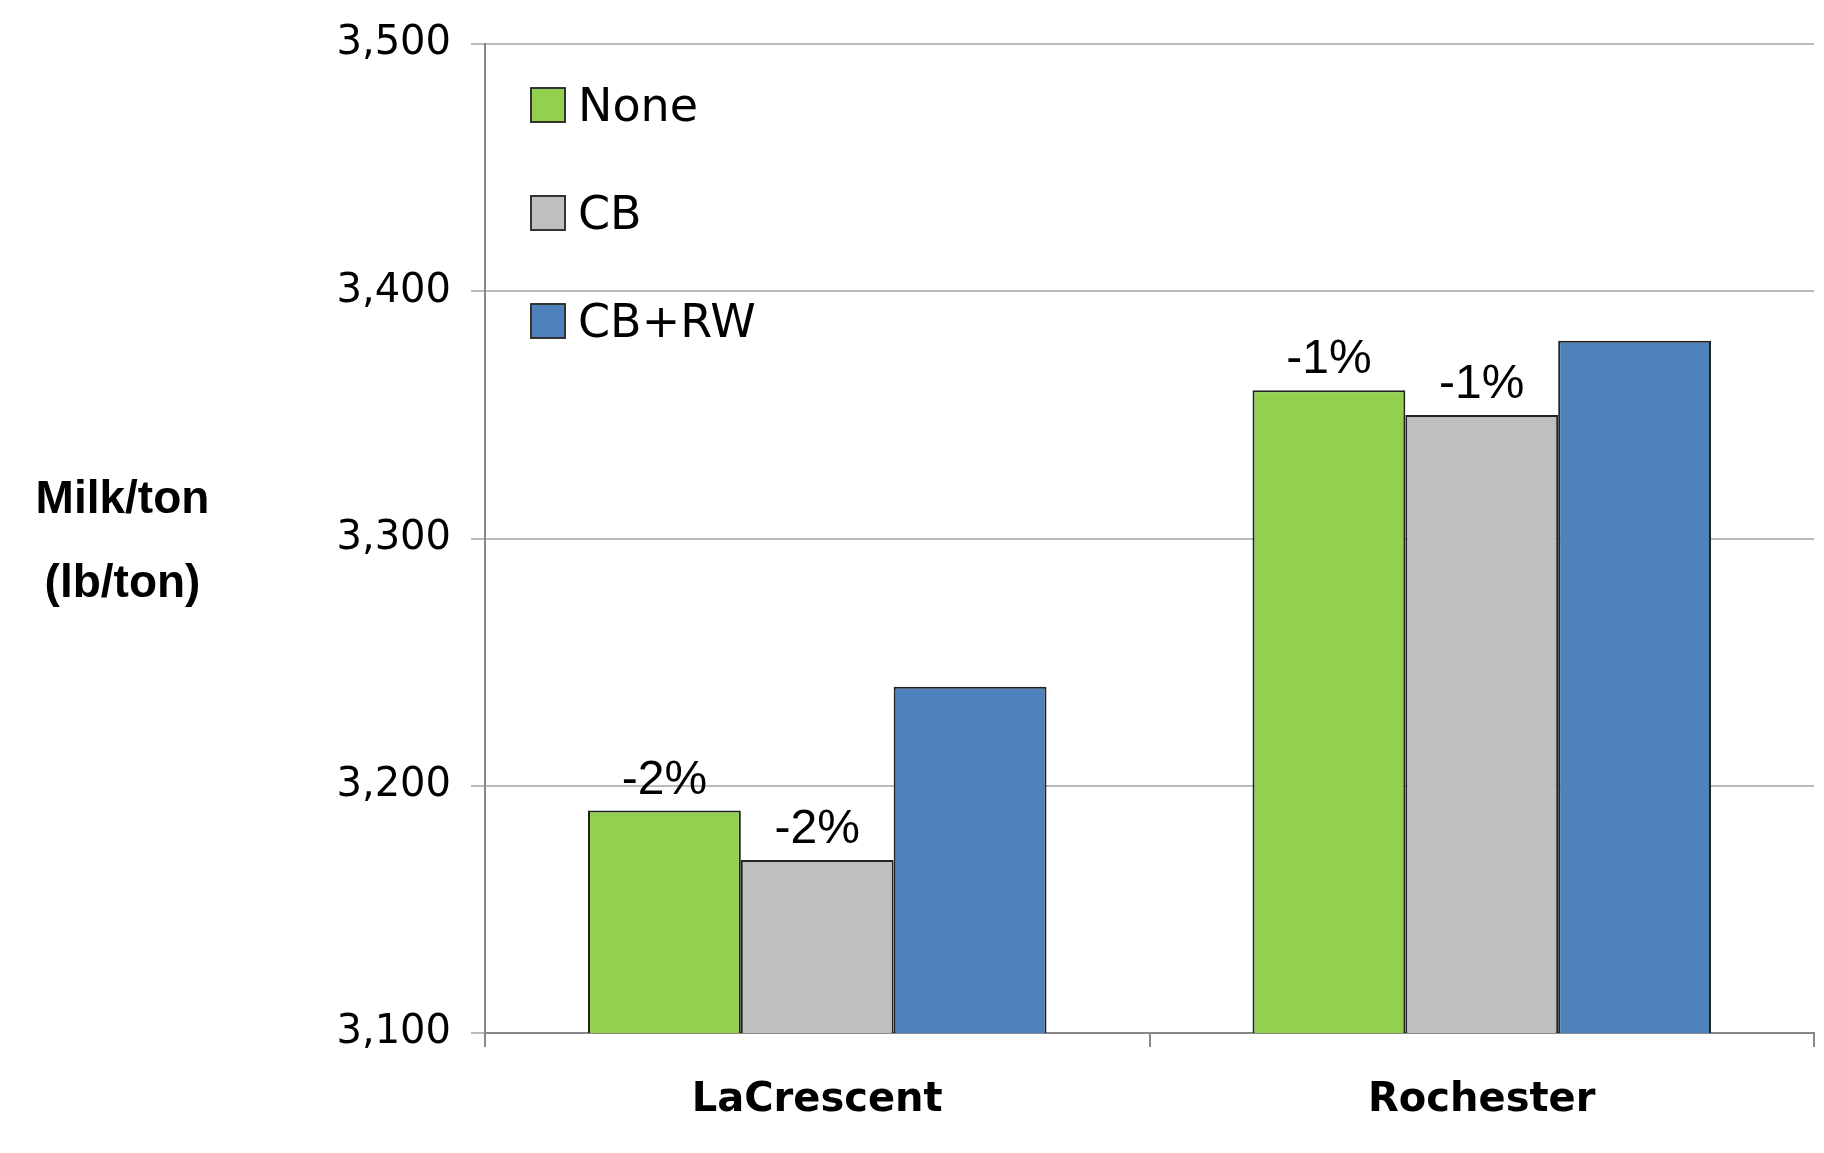 The height and width of the screenshot is (1153, 1824). I want to click on legend-label: CB, so click(610, 213).